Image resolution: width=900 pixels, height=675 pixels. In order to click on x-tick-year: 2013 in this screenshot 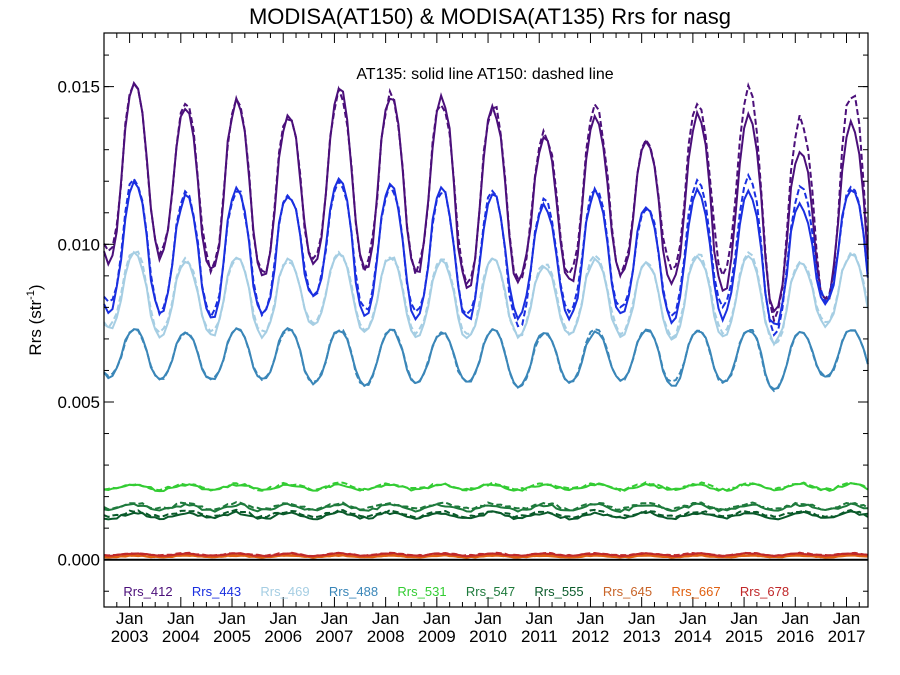, I will do `click(642, 636)`.